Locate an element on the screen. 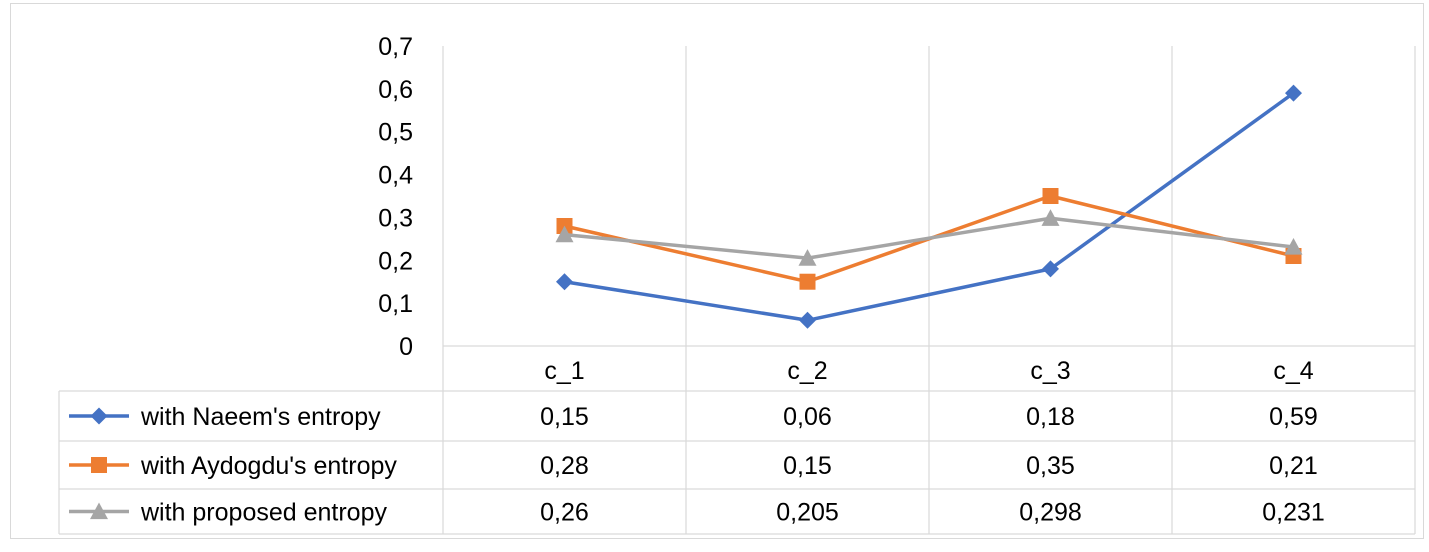 The image size is (1429, 552). legend-series-name: with Naeem's entropy is located at coordinates (260, 417).